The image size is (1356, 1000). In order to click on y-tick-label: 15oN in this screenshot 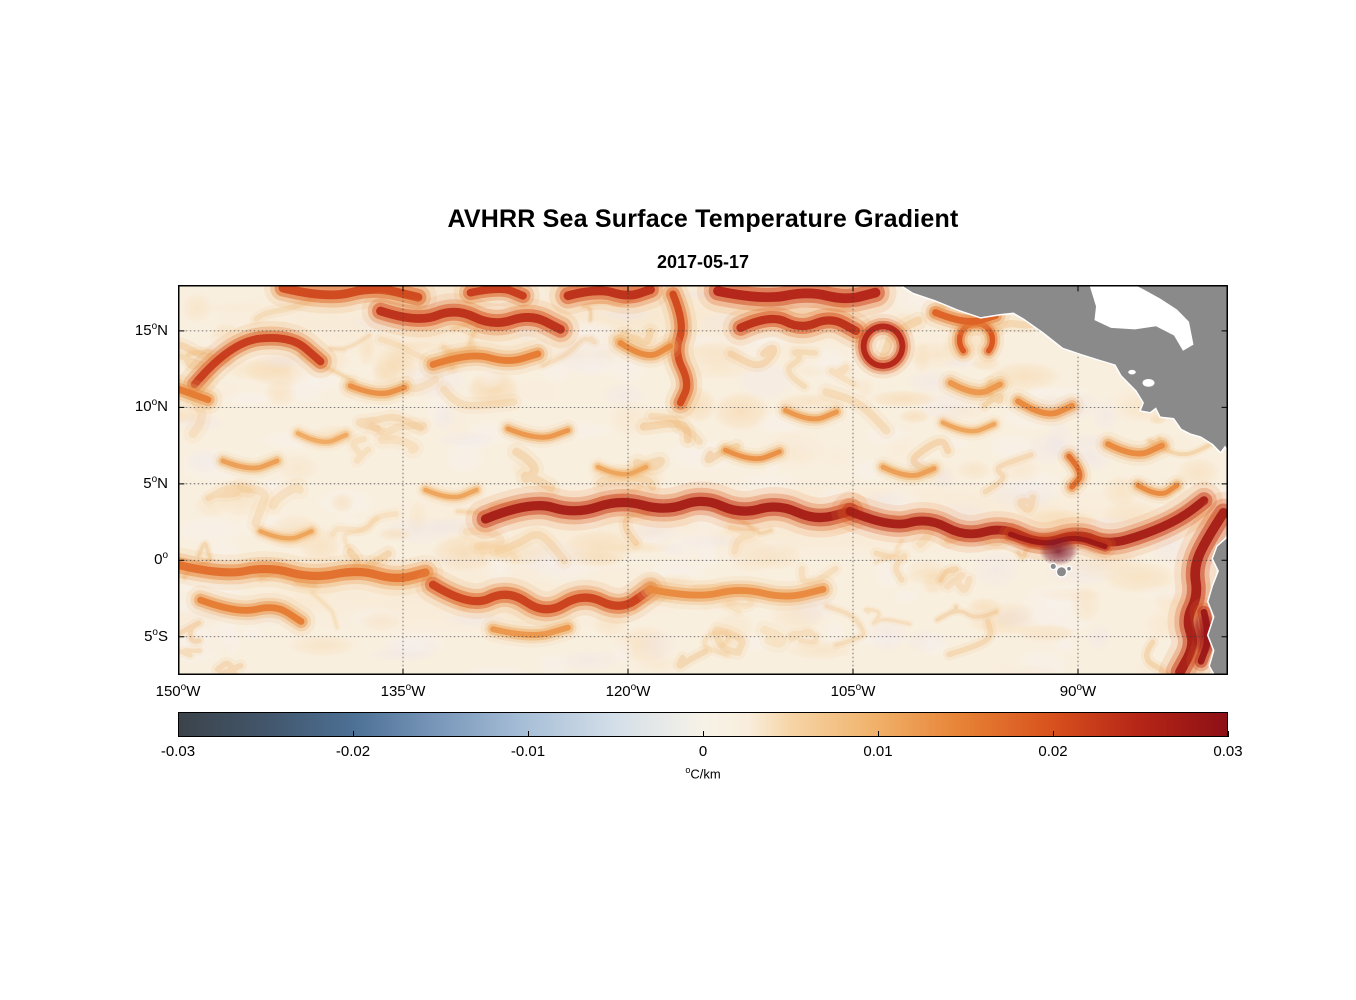, I will do `click(151, 329)`.